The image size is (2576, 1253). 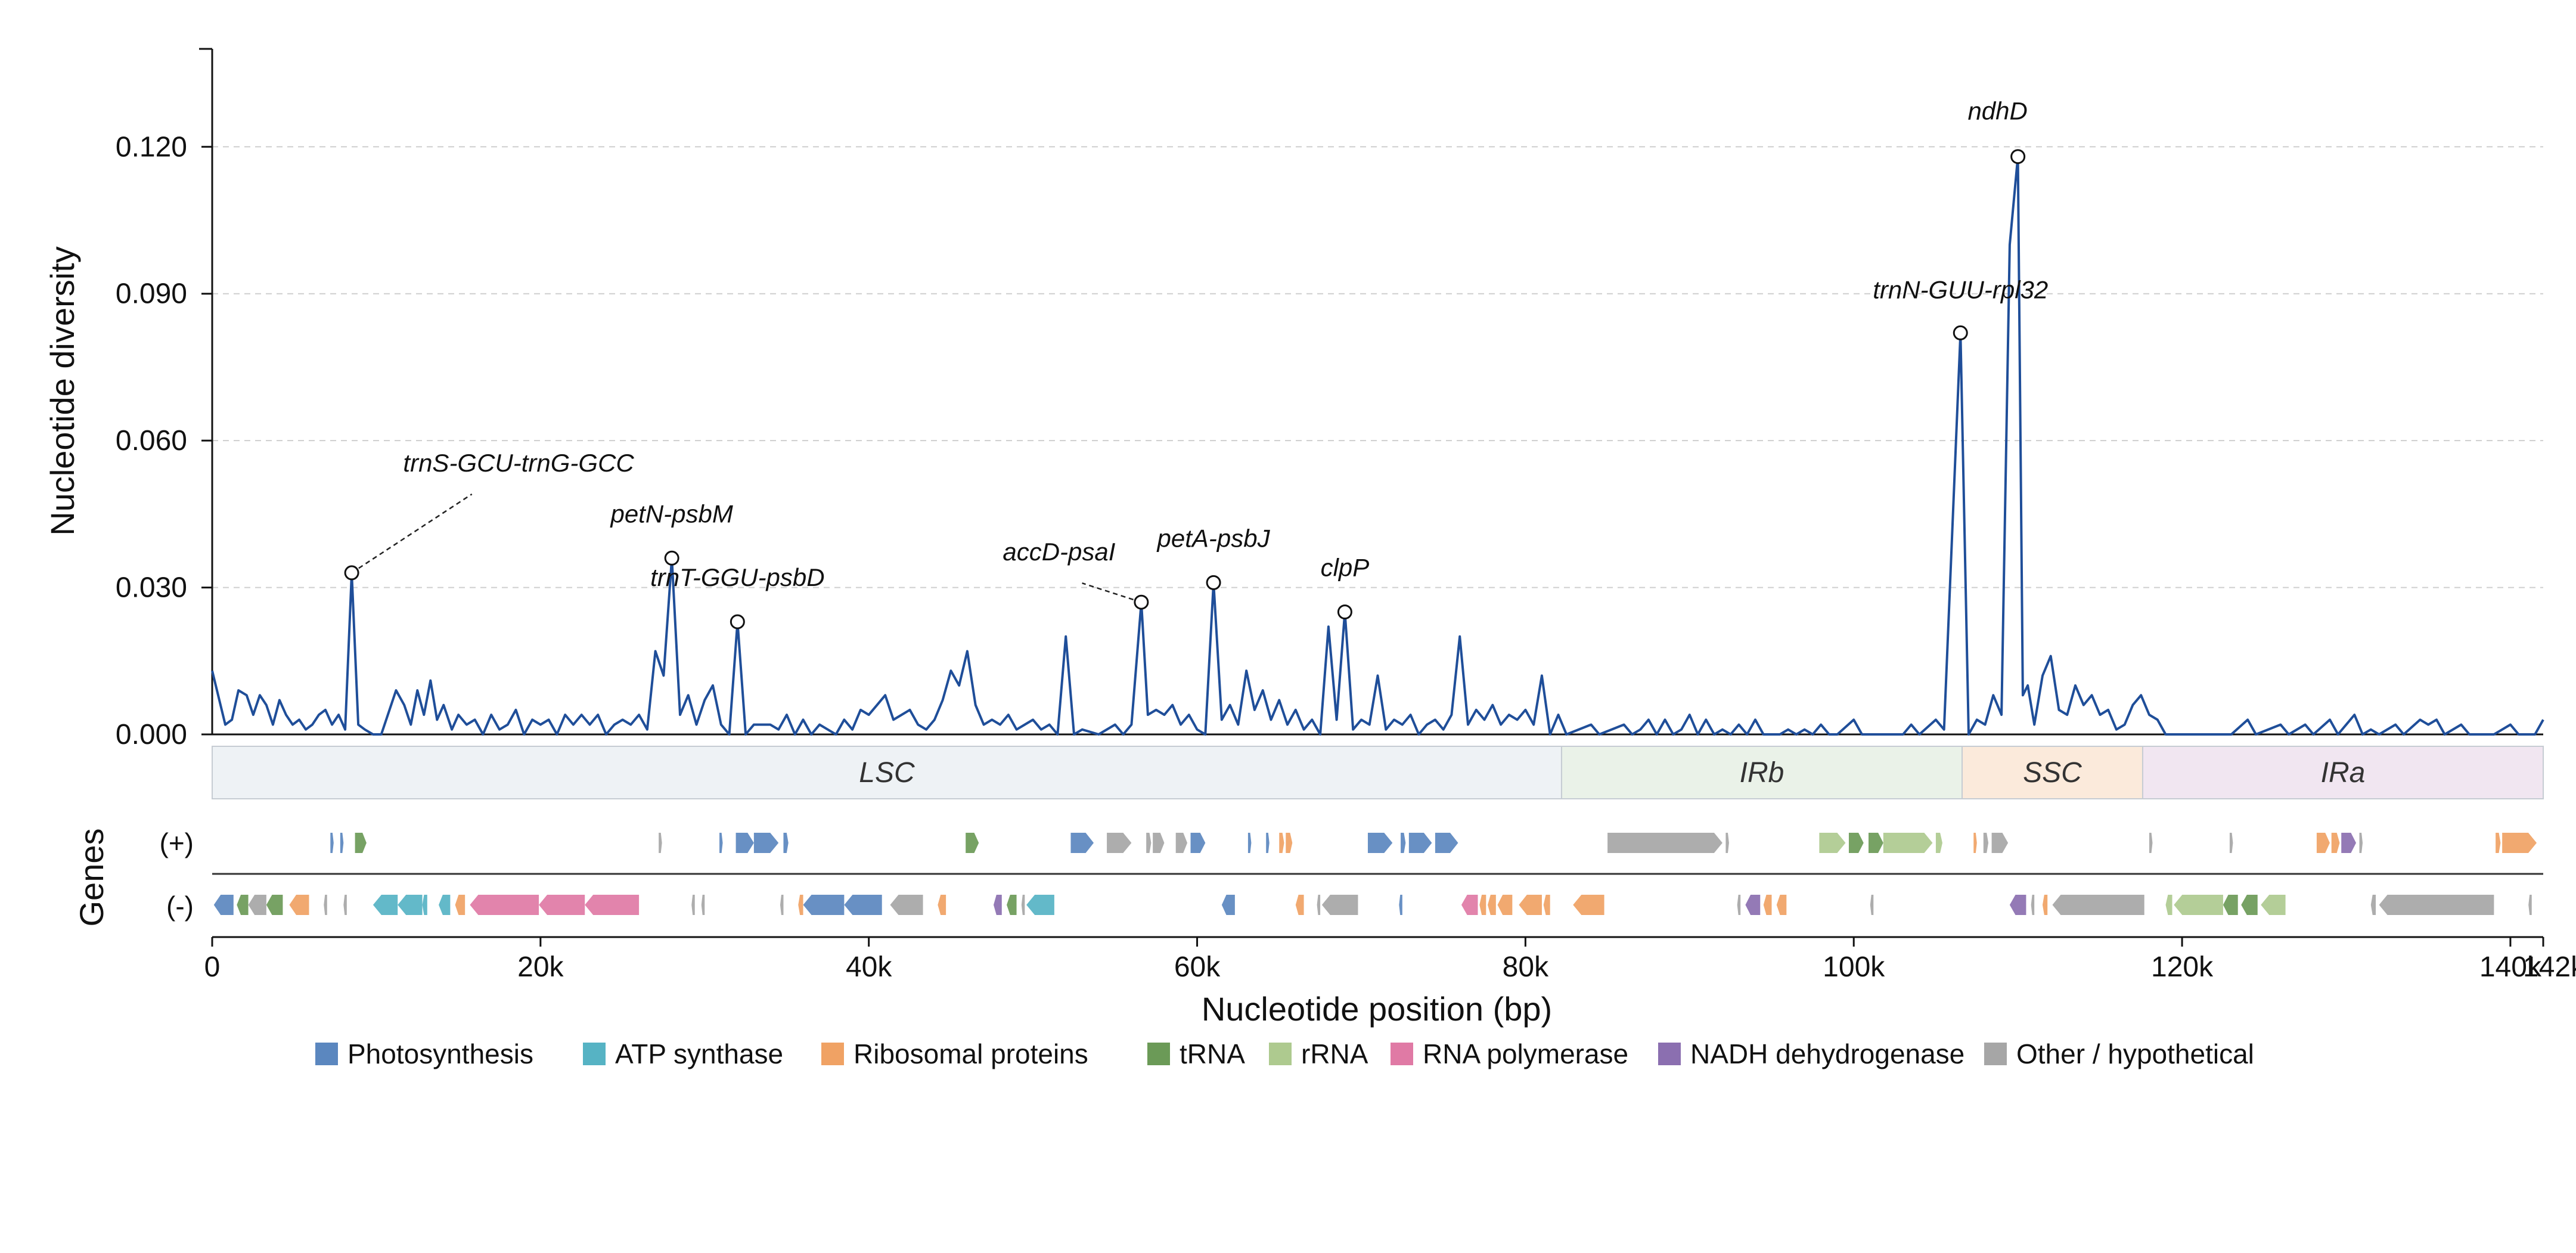 What do you see at coordinates (738, 577) in the screenshot?
I see `peak-label: trnT-GGU-psbD` at bounding box center [738, 577].